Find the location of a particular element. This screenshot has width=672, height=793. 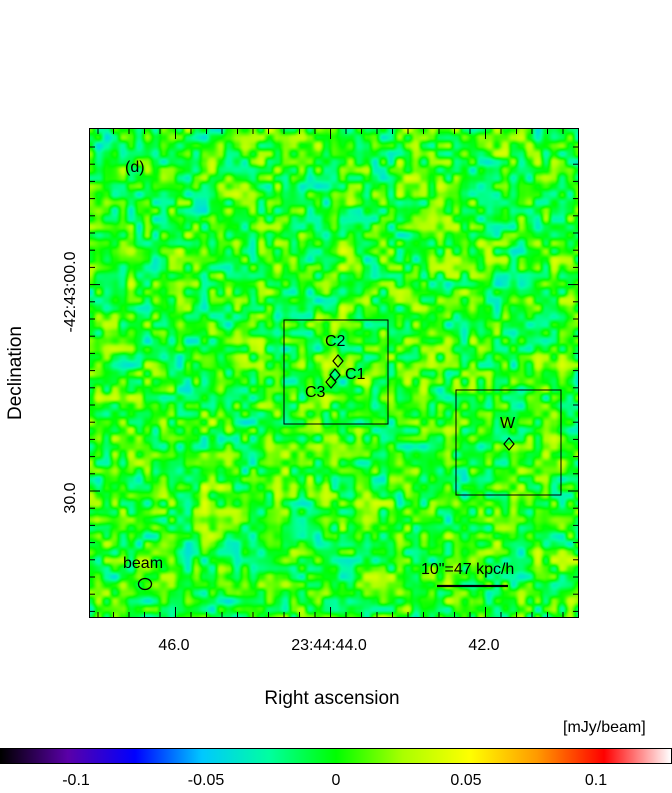

beam-label: beam is located at coordinates (143, 563).